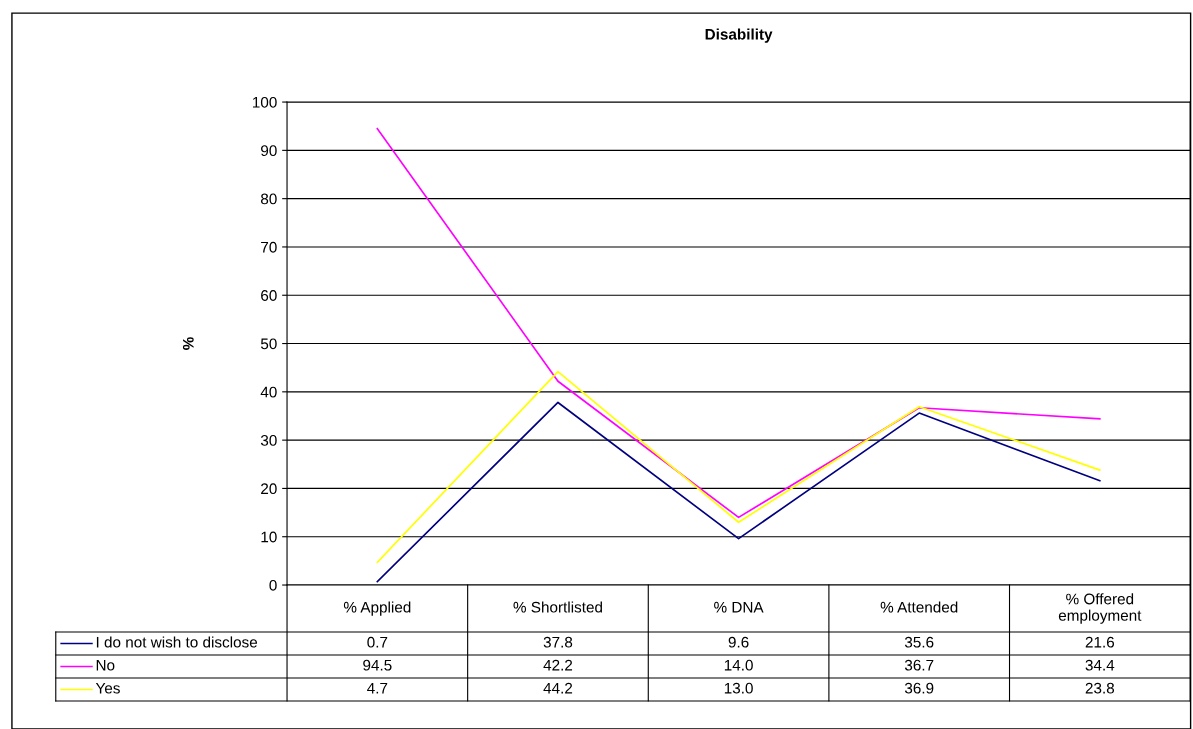  Describe the element at coordinates (1100, 642) in the screenshot. I see `data-label: 21.6` at that location.